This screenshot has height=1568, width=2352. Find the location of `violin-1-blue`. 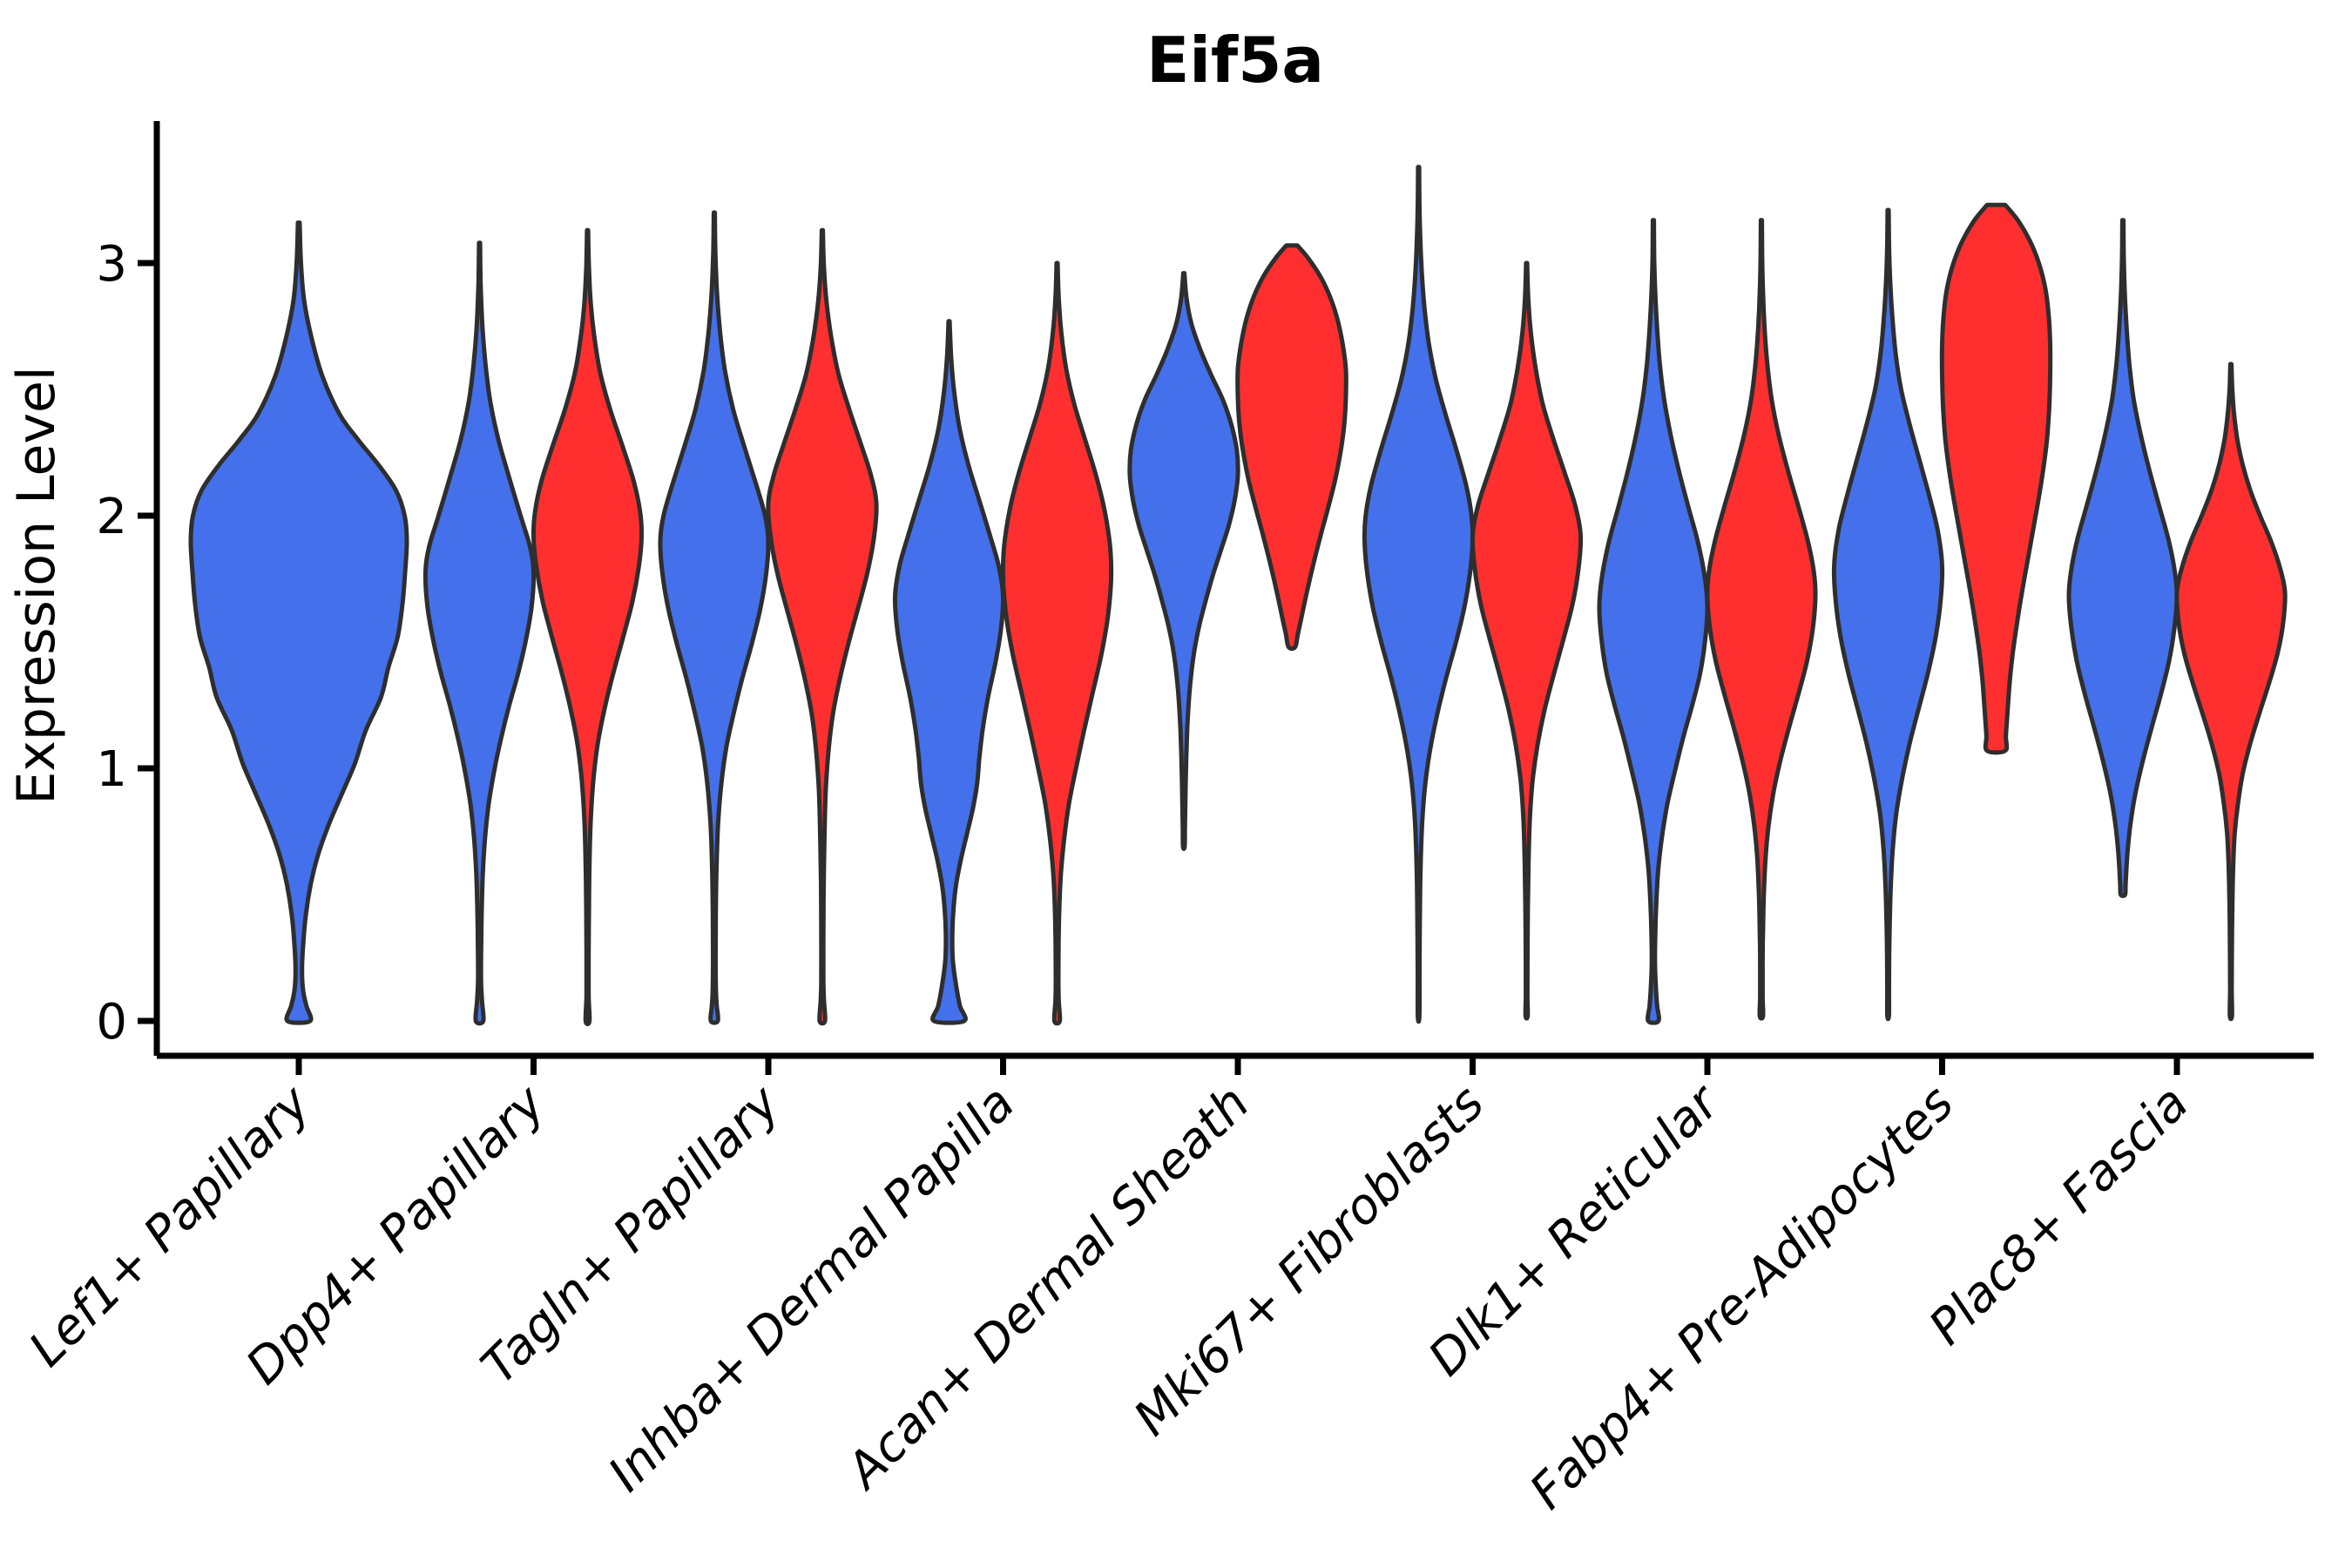

violin-1-blue is located at coordinates (480, 633).